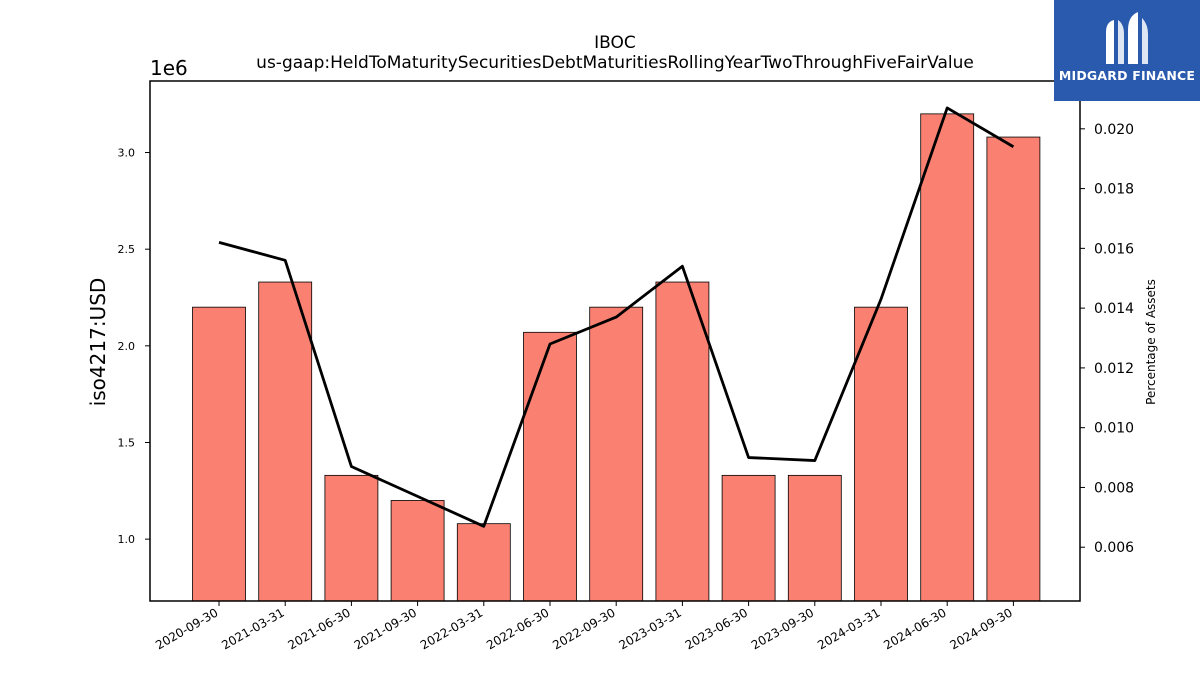  I want to click on x-tick-label: 2020-09-30, so click(186, 628).